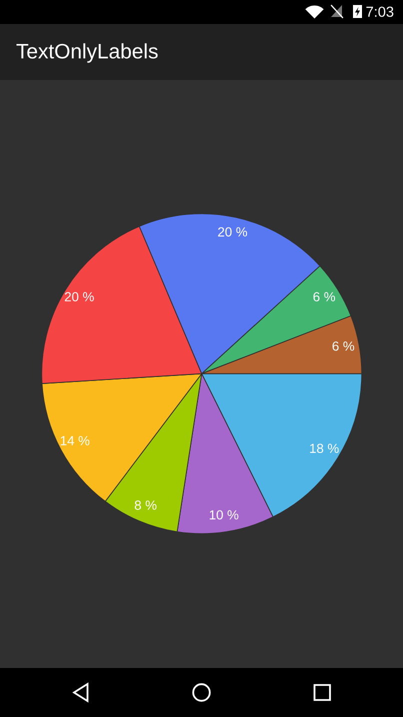 The height and width of the screenshot is (717, 403). What do you see at coordinates (324, 449) in the screenshot?
I see `data-label: 18 %` at bounding box center [324, 449].